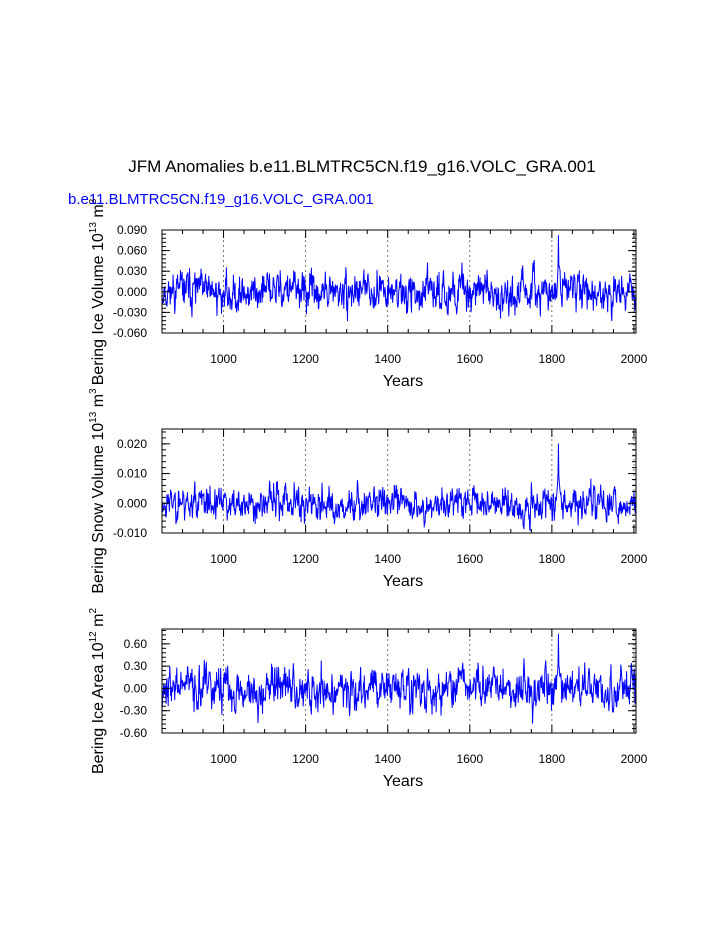 This screenshot has height=940, width=723. I want to click on y-axis-title-text: Bering Ice Area 10, so click(98, 708).